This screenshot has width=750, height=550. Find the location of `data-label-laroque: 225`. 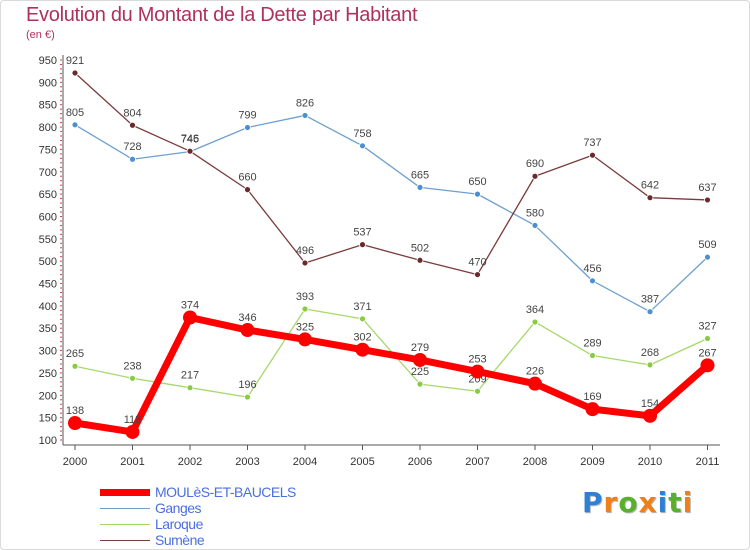

data-label-laroque: 225 is located at coordinates (420, 372).